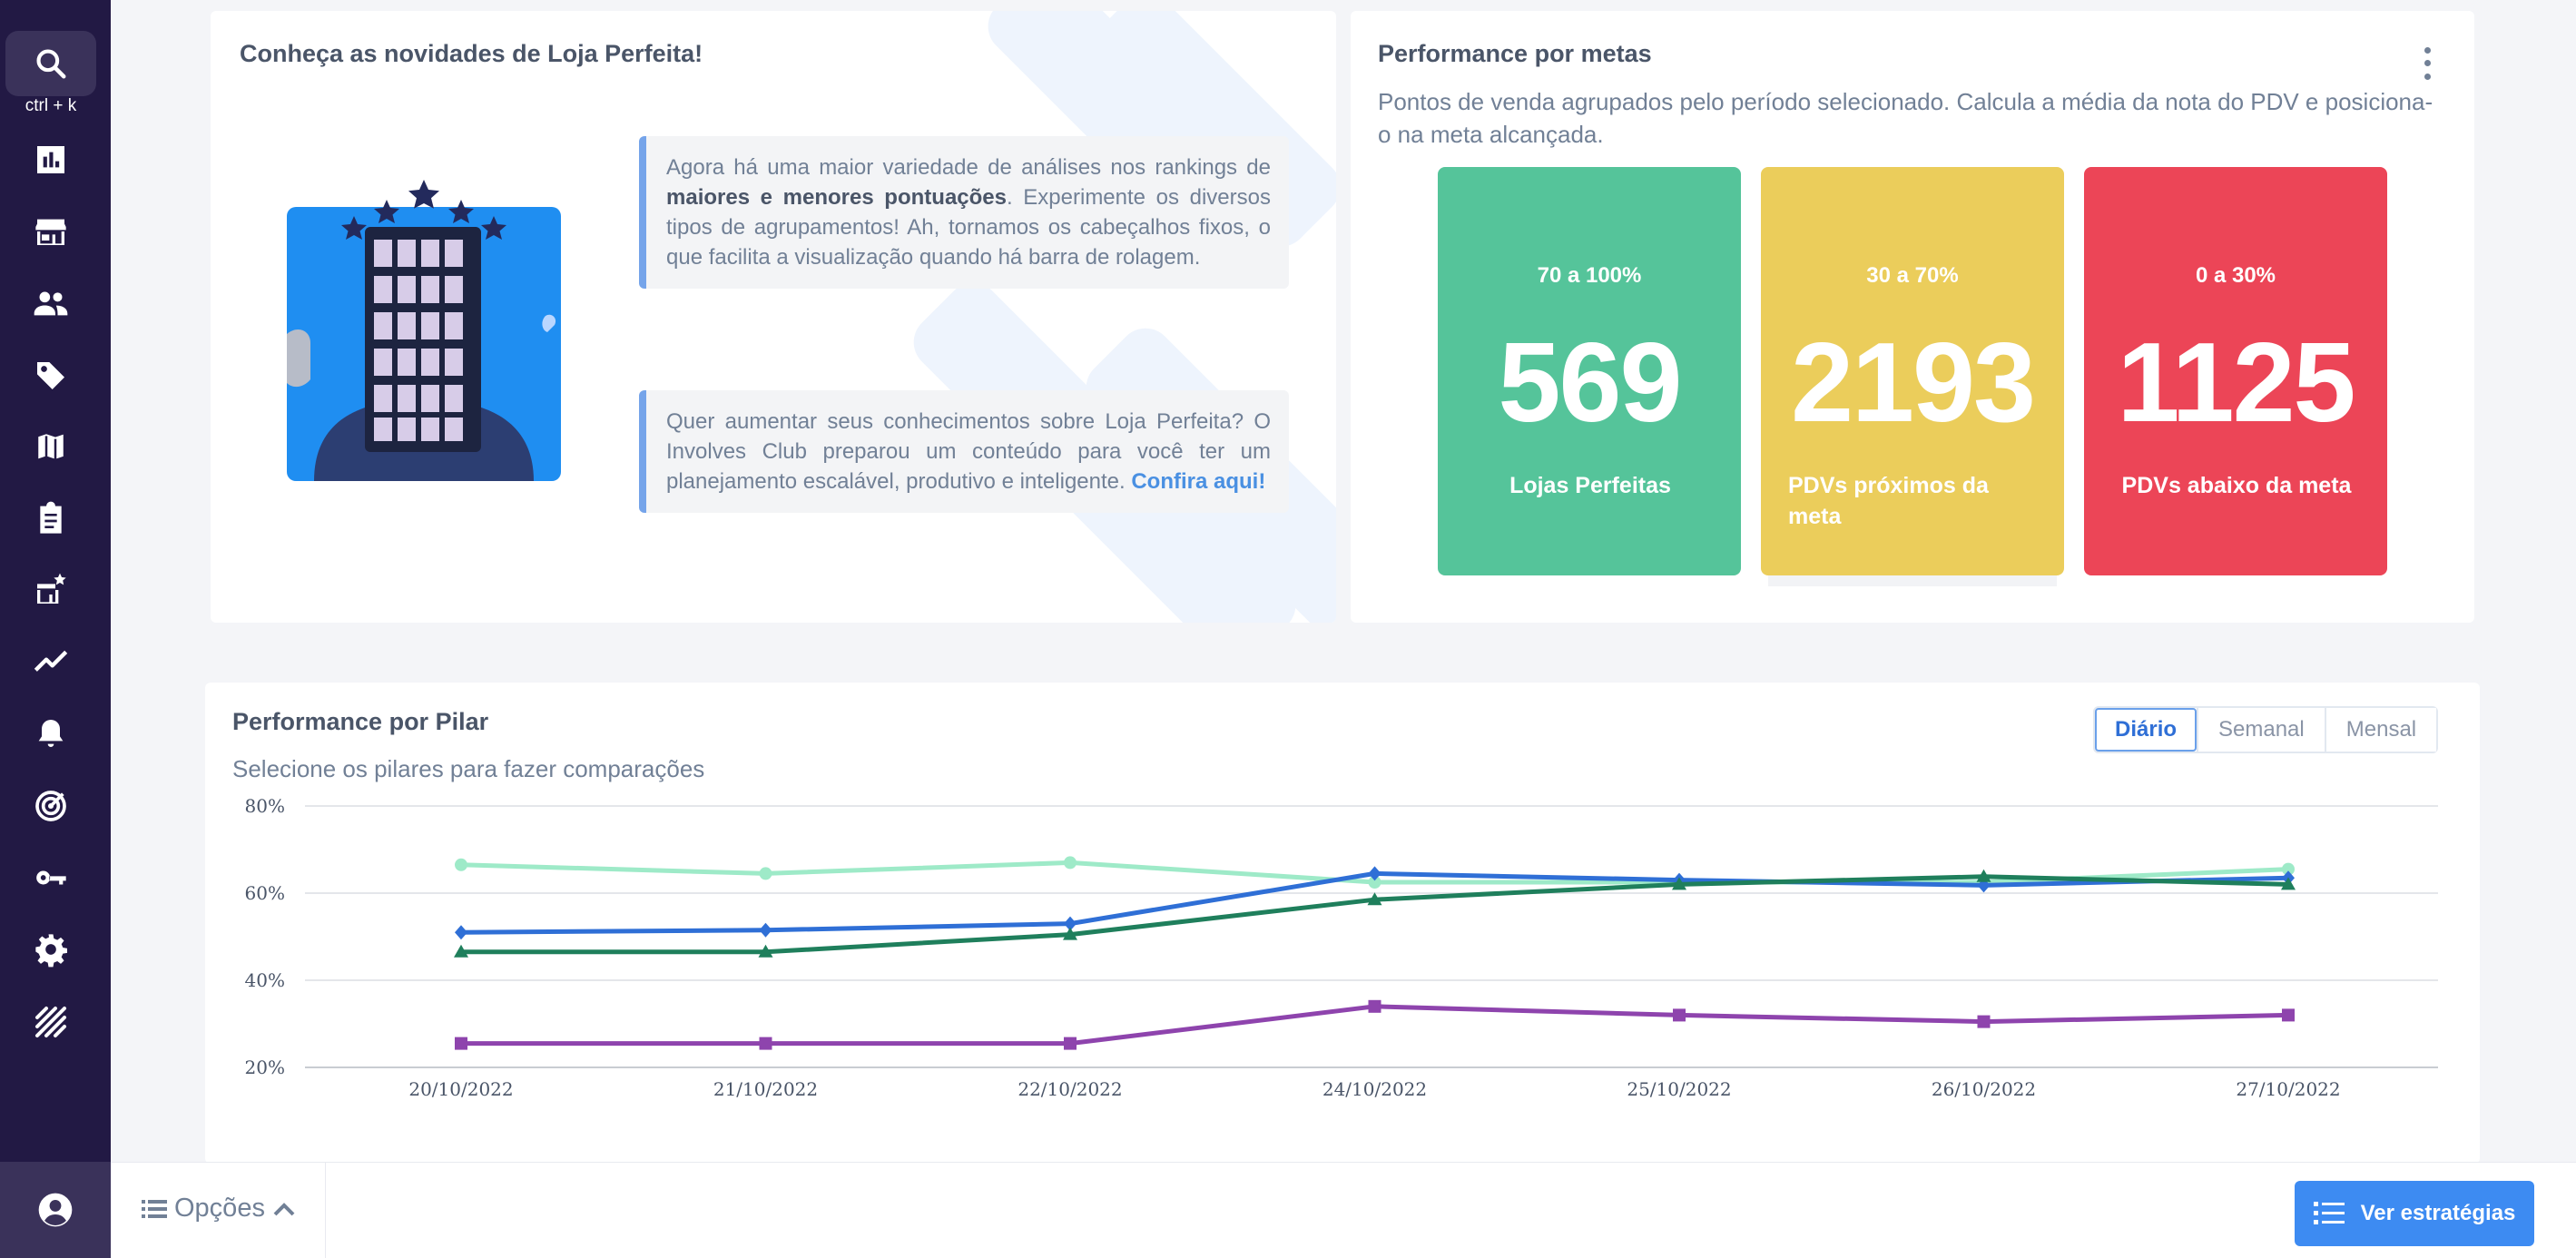  I want to click on user-account-button, so click(55, 1210).